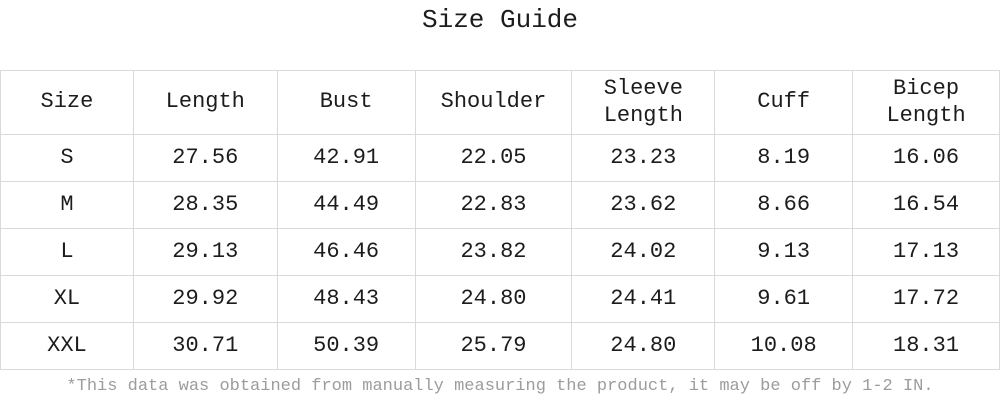 This screenshot has width=1000, height=401. What do you see at coordinates (926, 205) in the screenshot?
I see `bicep-length-cell: 16.54` at bounding box center [926, 205].